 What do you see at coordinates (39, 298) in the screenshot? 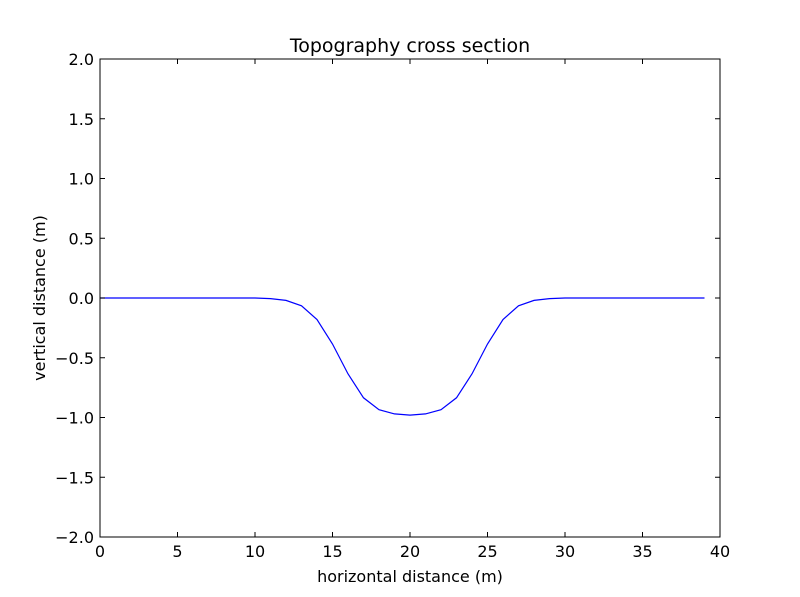
I see `y-axis-label: vertical distance (m)` at bounding box center [39, 298].